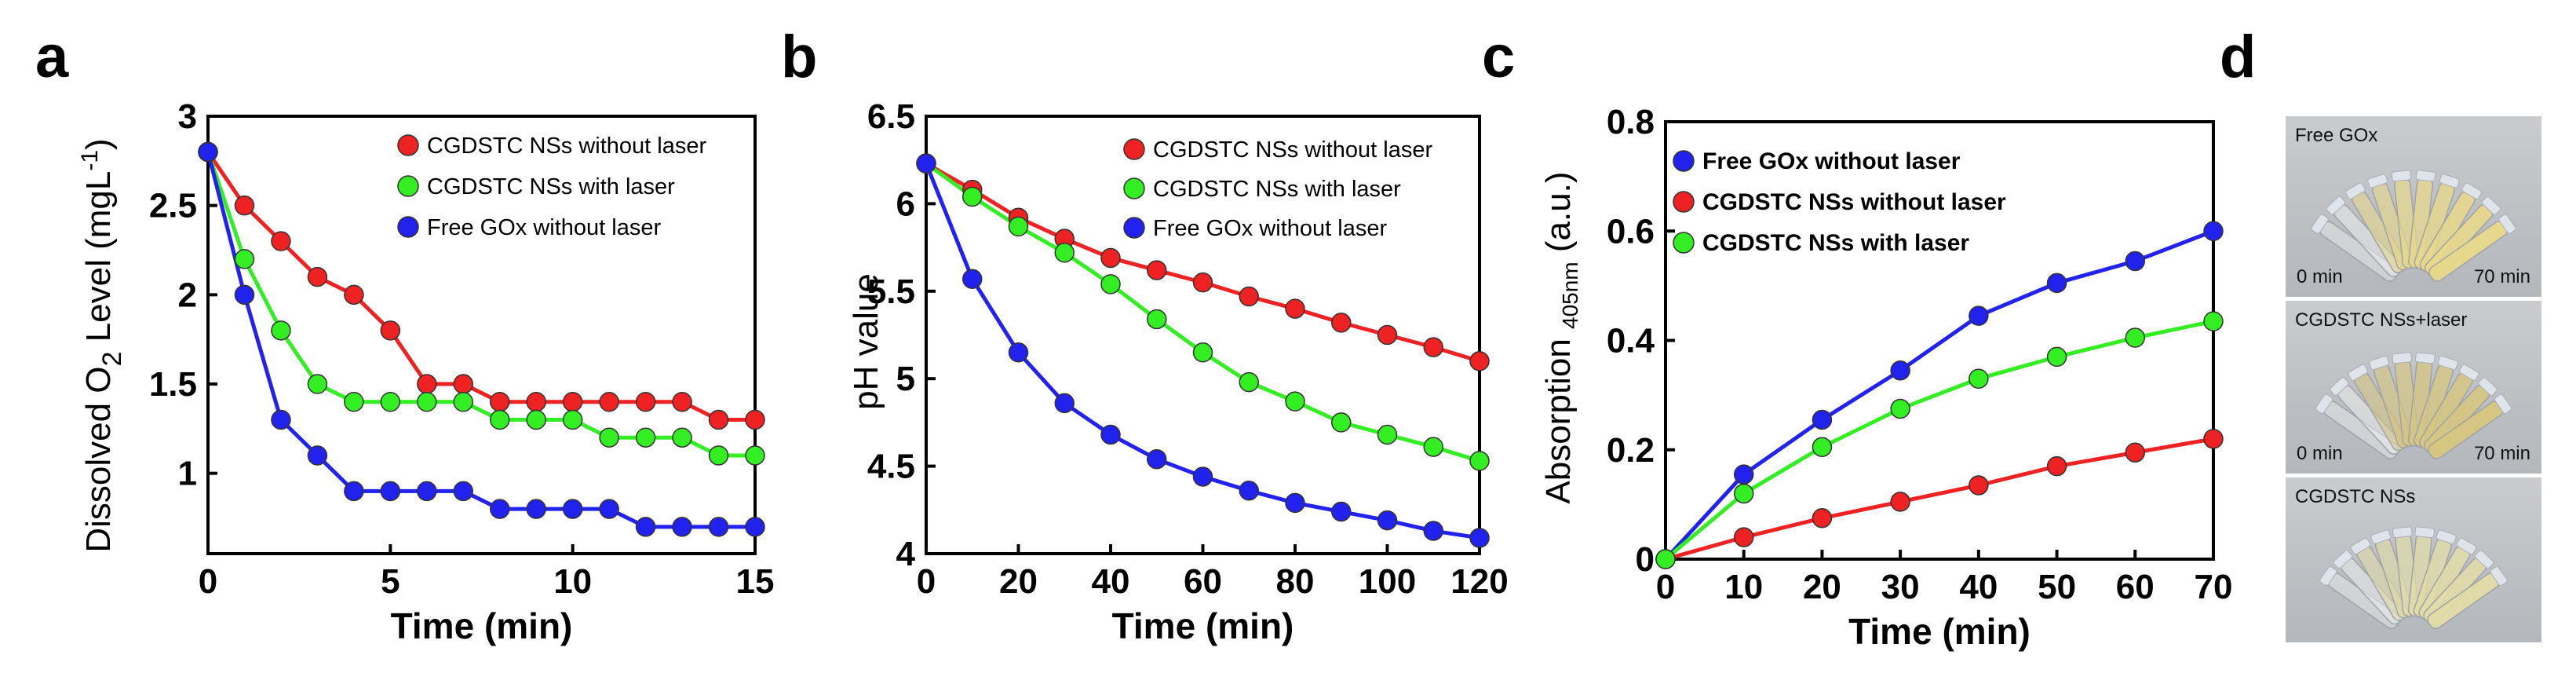  What do you see at coordinates (173, 384) in the screenshot?
I see `y-tick-label: 1.5` at bounding box center [173, 384].